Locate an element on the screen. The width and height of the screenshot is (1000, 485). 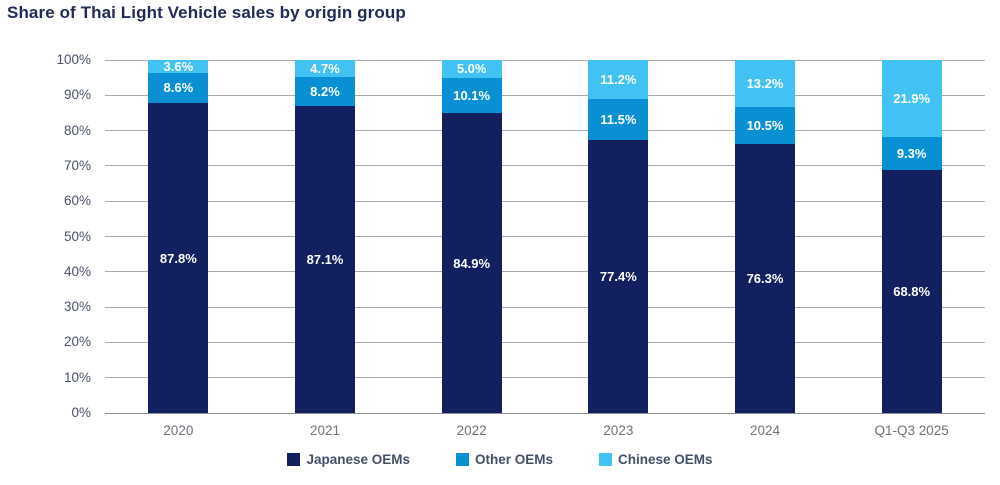
x-axis-category-label: Q1-Q3 2025 is located at coordinates (911, 430).